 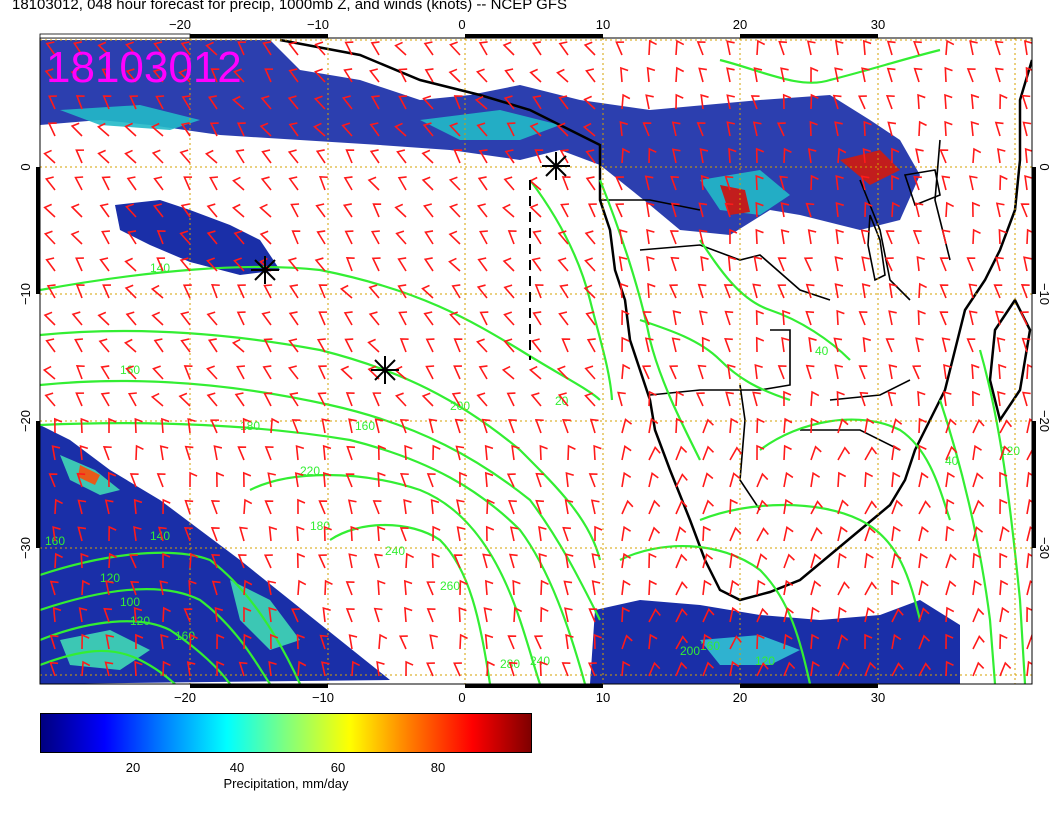 I want to click on lat-tick: −20, so click(x=1044, y=421).